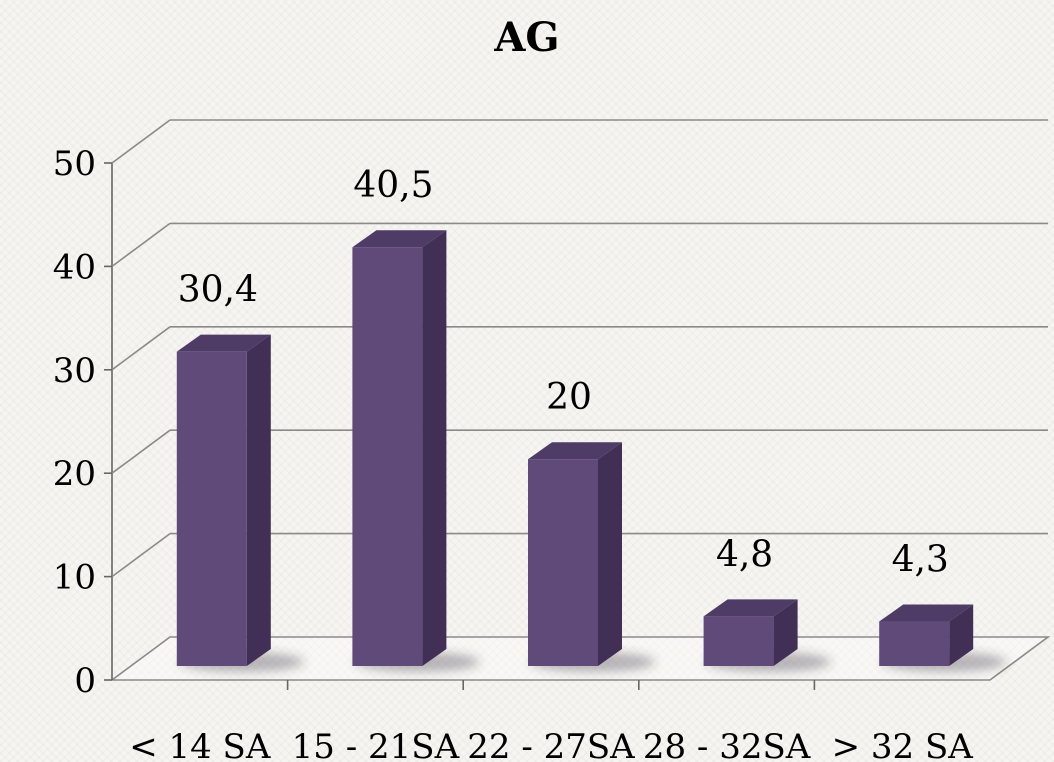 The height and width of the screenshot is (762, 1054). I want to click on bar: 40,5, so click(416, 418).